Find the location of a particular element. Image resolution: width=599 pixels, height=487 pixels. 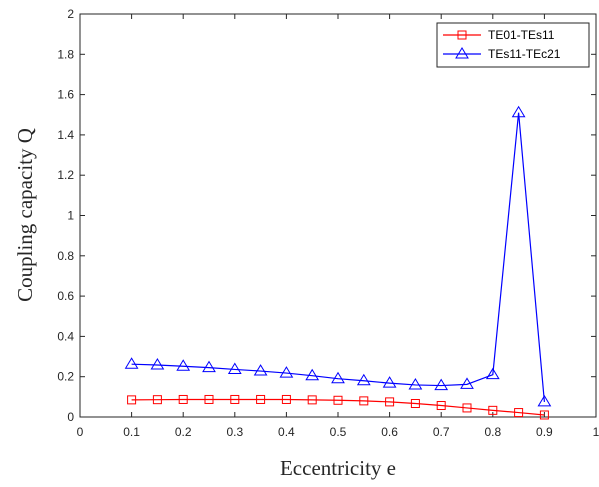

y-tick-label: 0.8 is located at coordinates (65, 256).